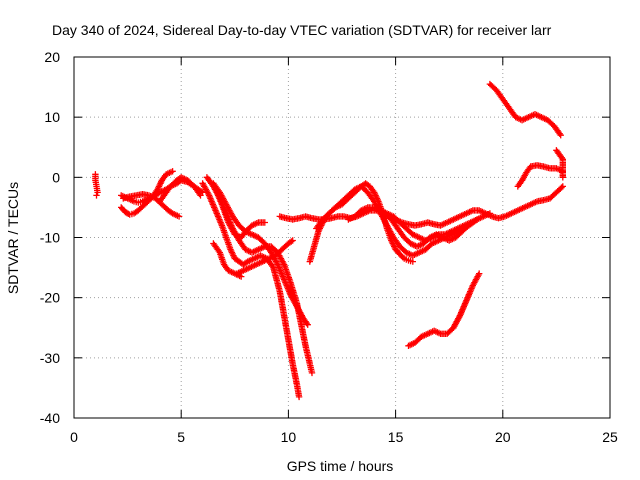  Describe the element at coordinates (503, 437) in the screenshot. I see `x-tick-label: 20` at that location.